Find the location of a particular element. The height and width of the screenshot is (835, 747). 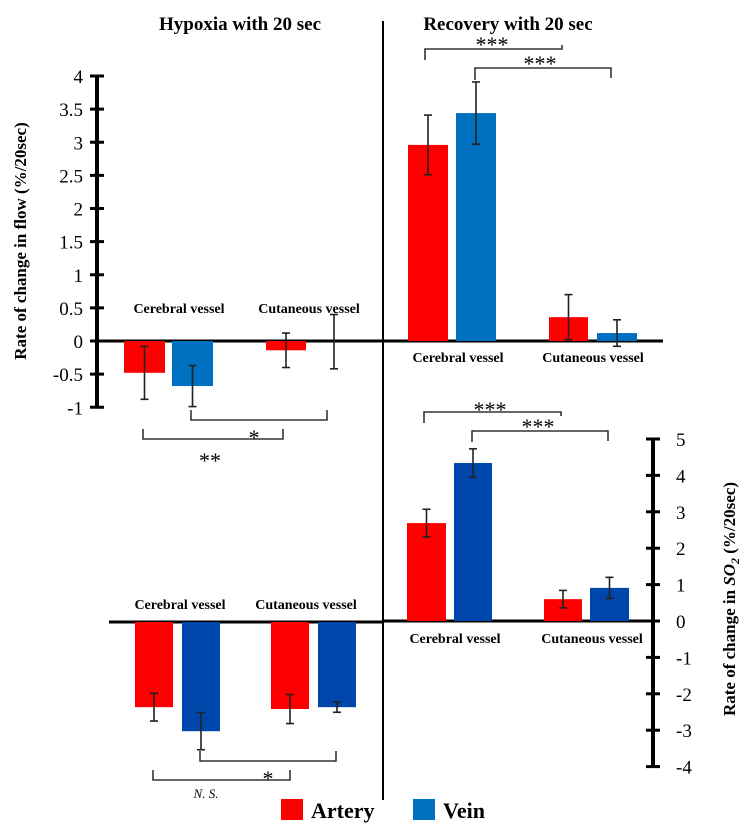

y-tick-label-so2: -3 is located at coordinates (684, 731).